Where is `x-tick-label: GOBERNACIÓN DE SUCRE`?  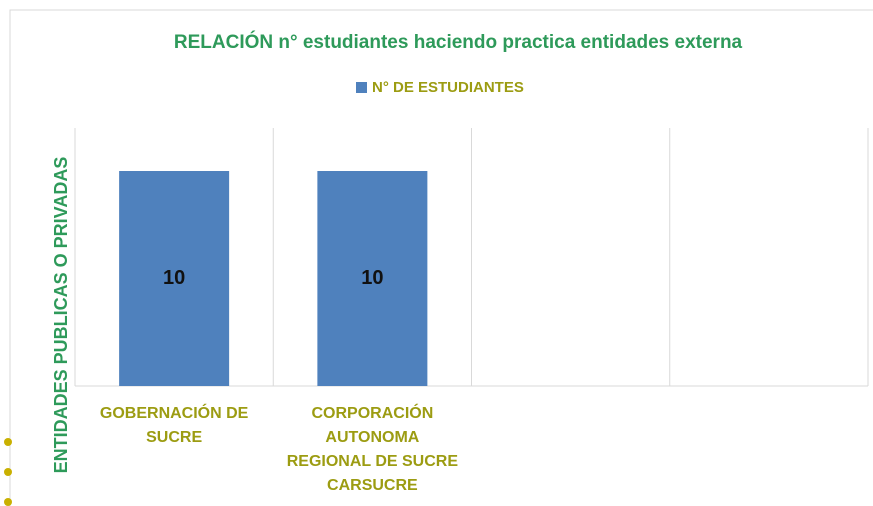 x-tick-label: GOBERNACIÓN DE SUCRE is located at coordinates (174, 425).